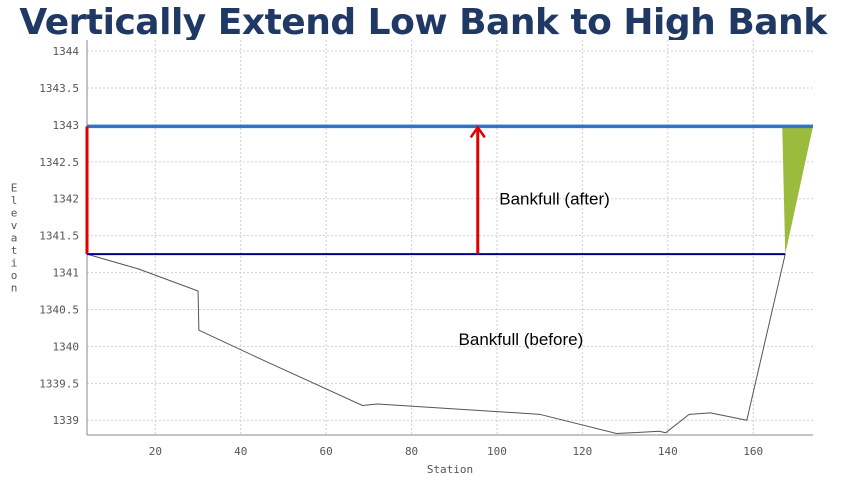 This screenshot has height=477, width=846. What do you see at coordinates (66, 199) in the screenshot?
I see `y-tick-label: 1342` at bounding box center [66, 199].